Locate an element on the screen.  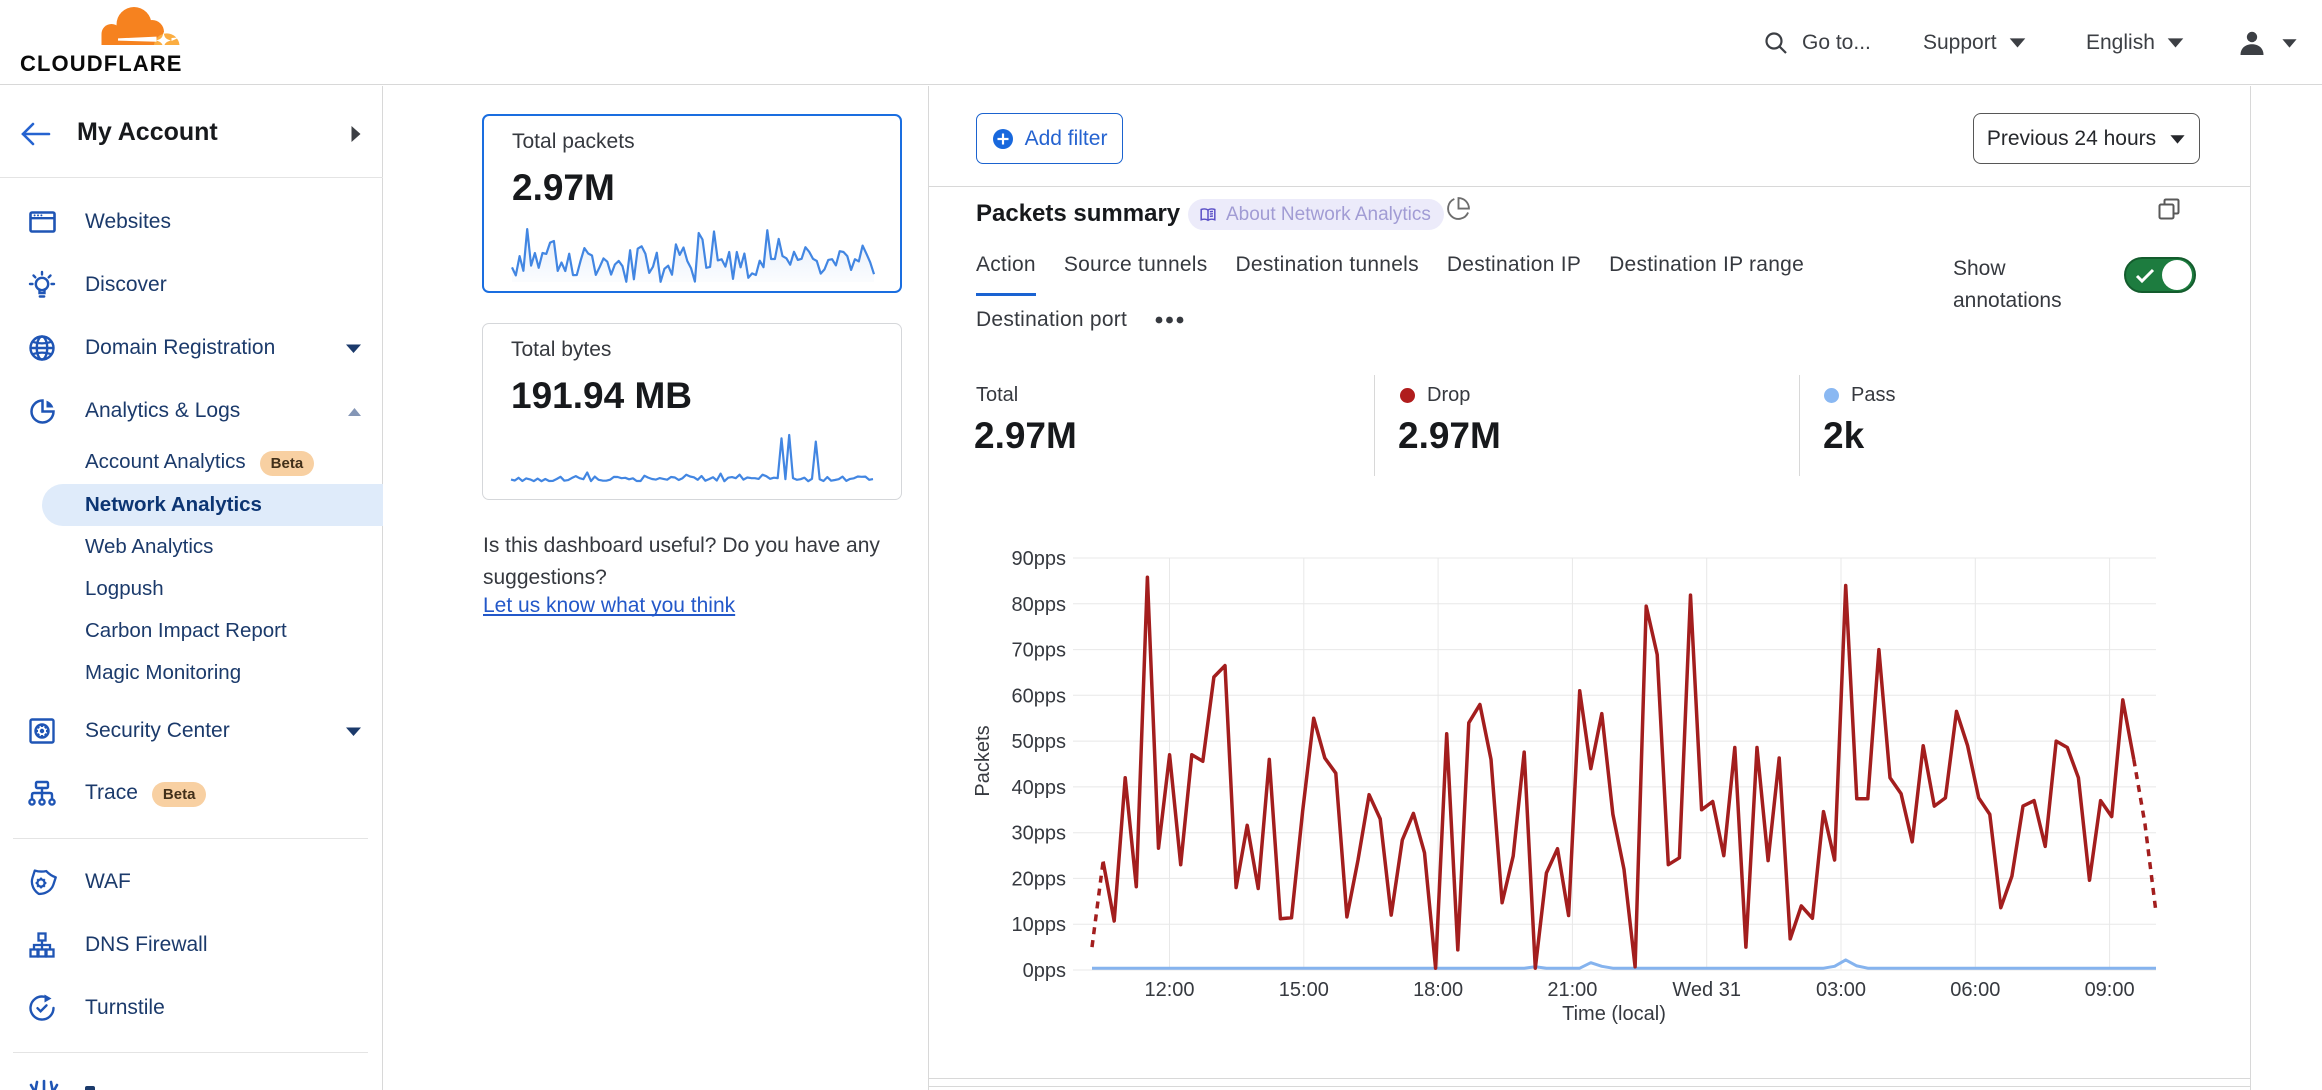
svg-text: 03:00 is located at coordinates (1841, 990).